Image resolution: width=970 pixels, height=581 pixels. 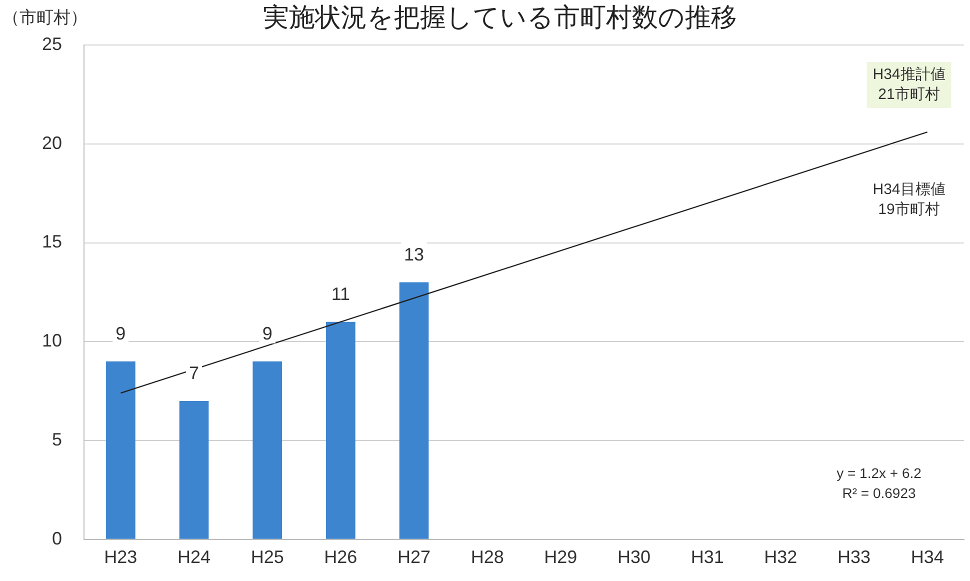 What do you see at coordinates (340, 294) in the screenshot?
I see `data-label: 11` at bounding box center [340, 294].